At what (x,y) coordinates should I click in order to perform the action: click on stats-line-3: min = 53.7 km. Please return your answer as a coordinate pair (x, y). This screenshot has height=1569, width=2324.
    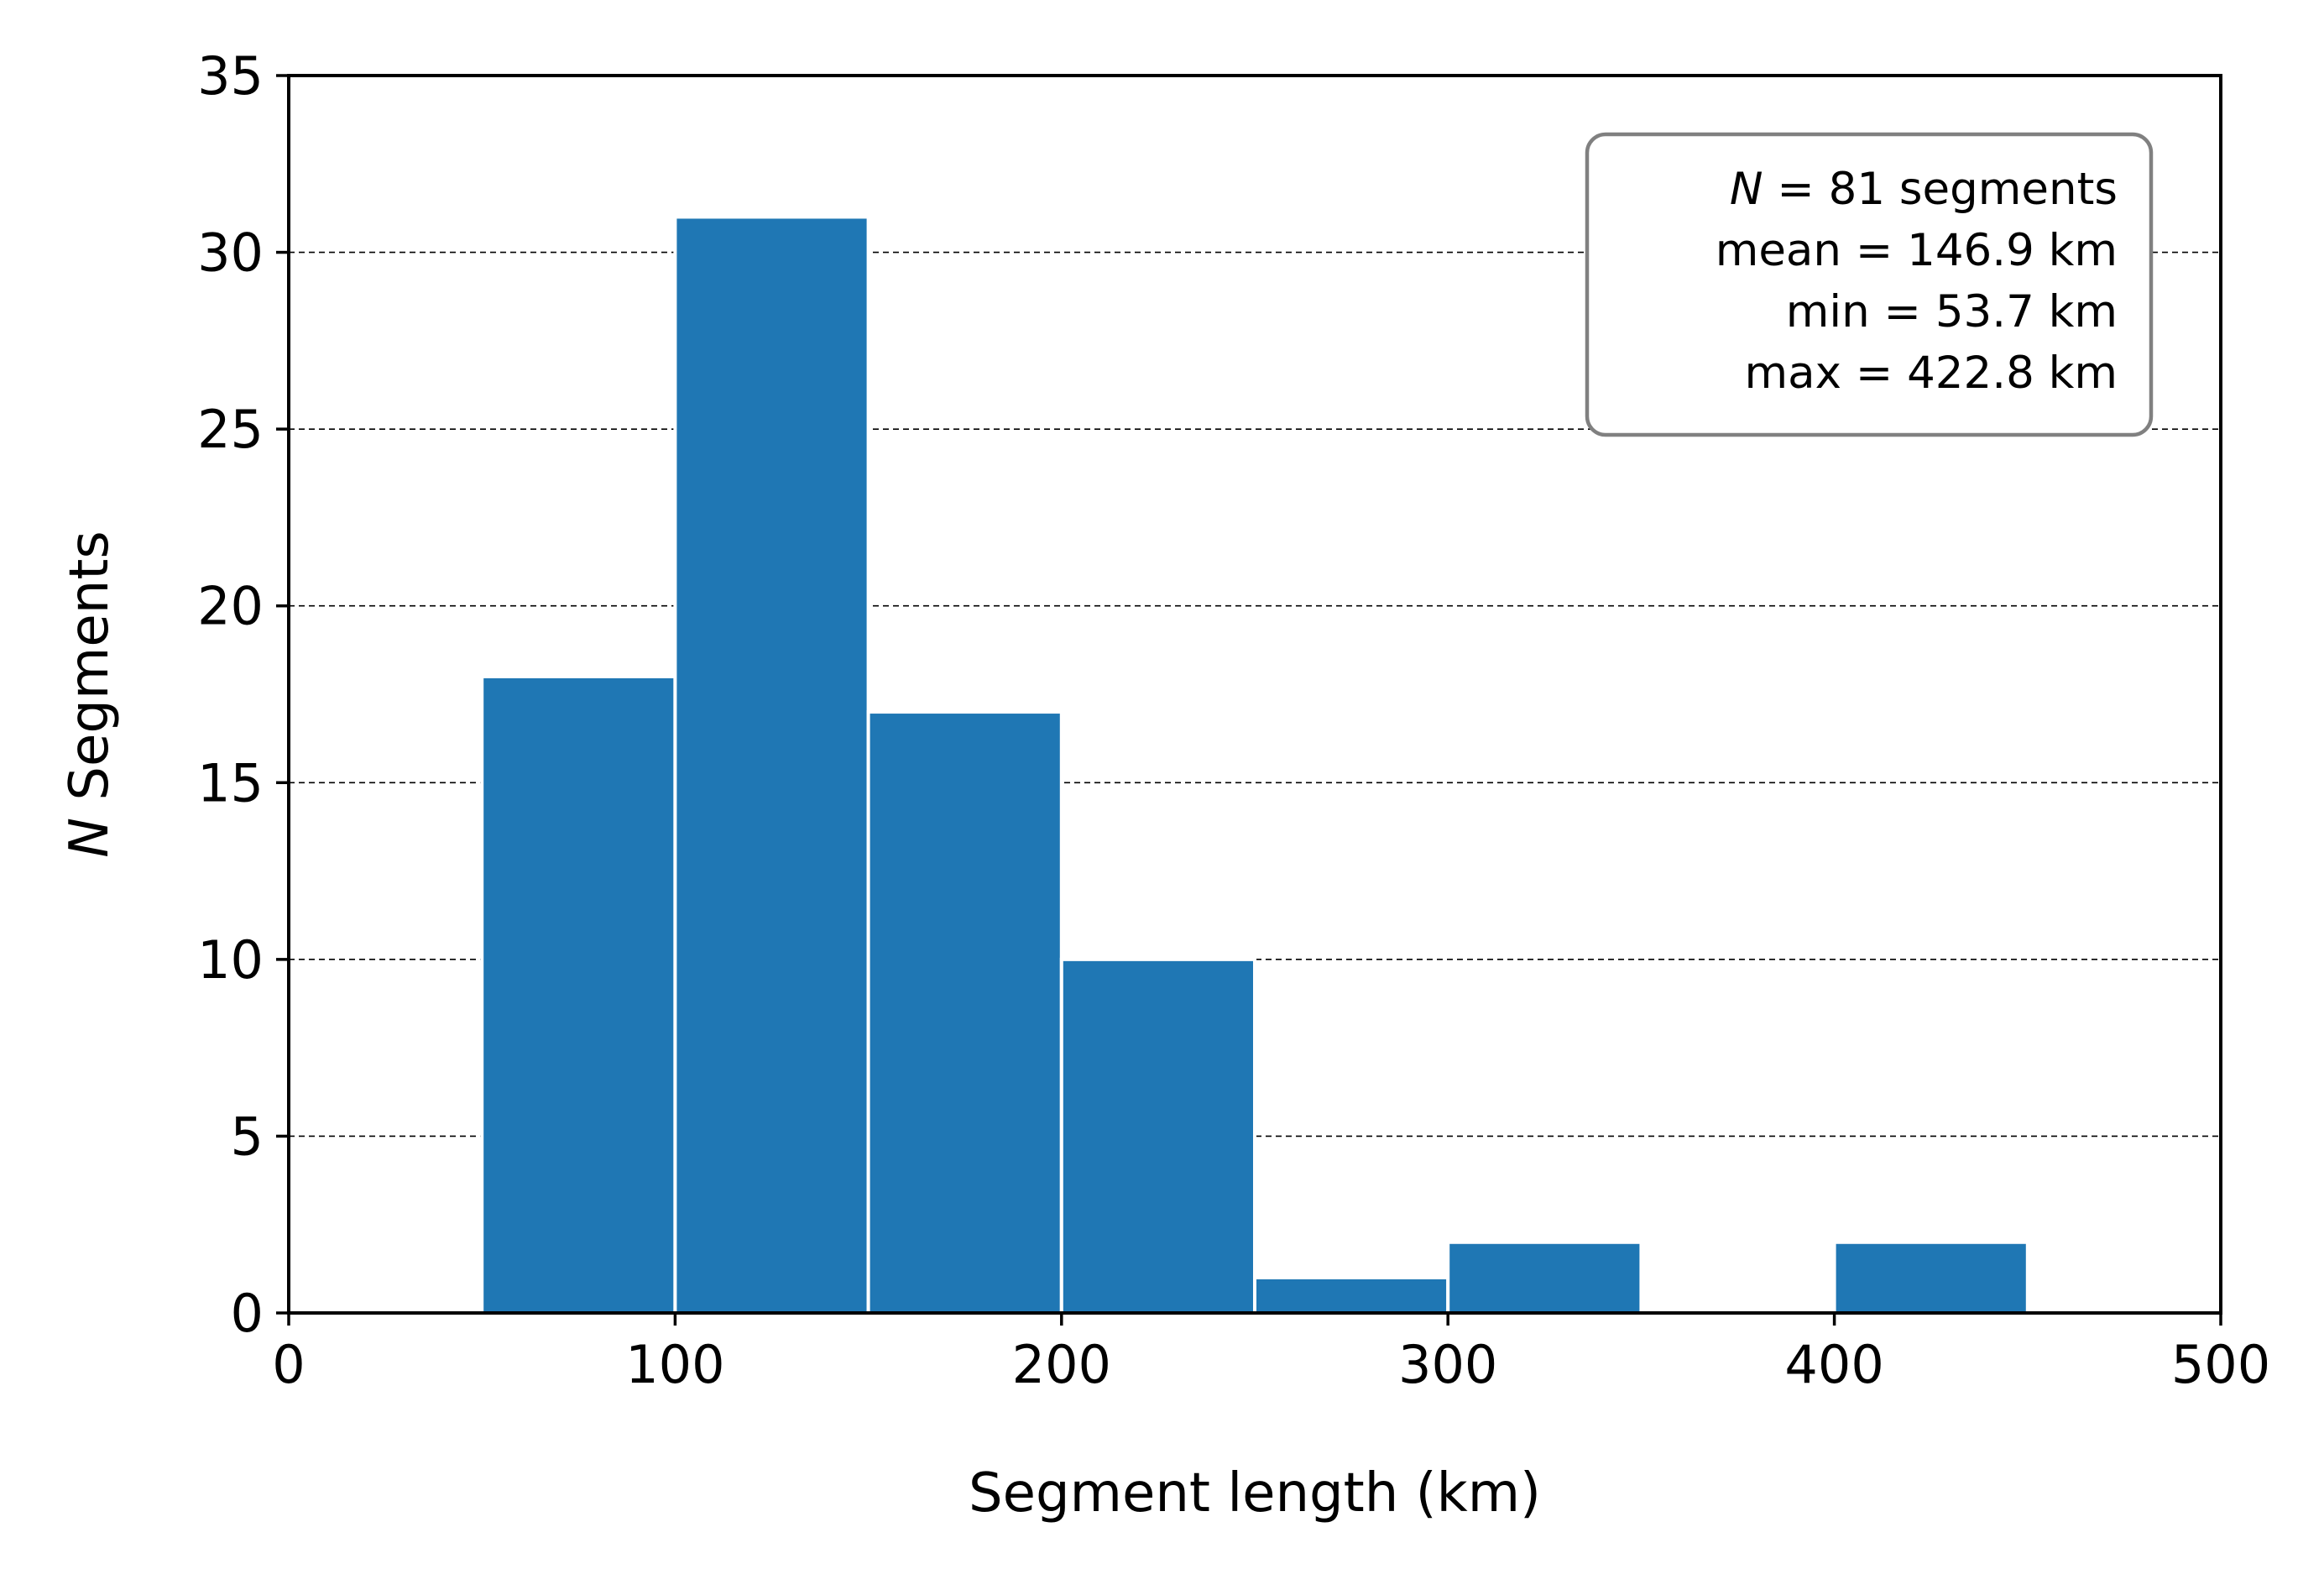
    Looking at the image, I should click on (1952, 311).